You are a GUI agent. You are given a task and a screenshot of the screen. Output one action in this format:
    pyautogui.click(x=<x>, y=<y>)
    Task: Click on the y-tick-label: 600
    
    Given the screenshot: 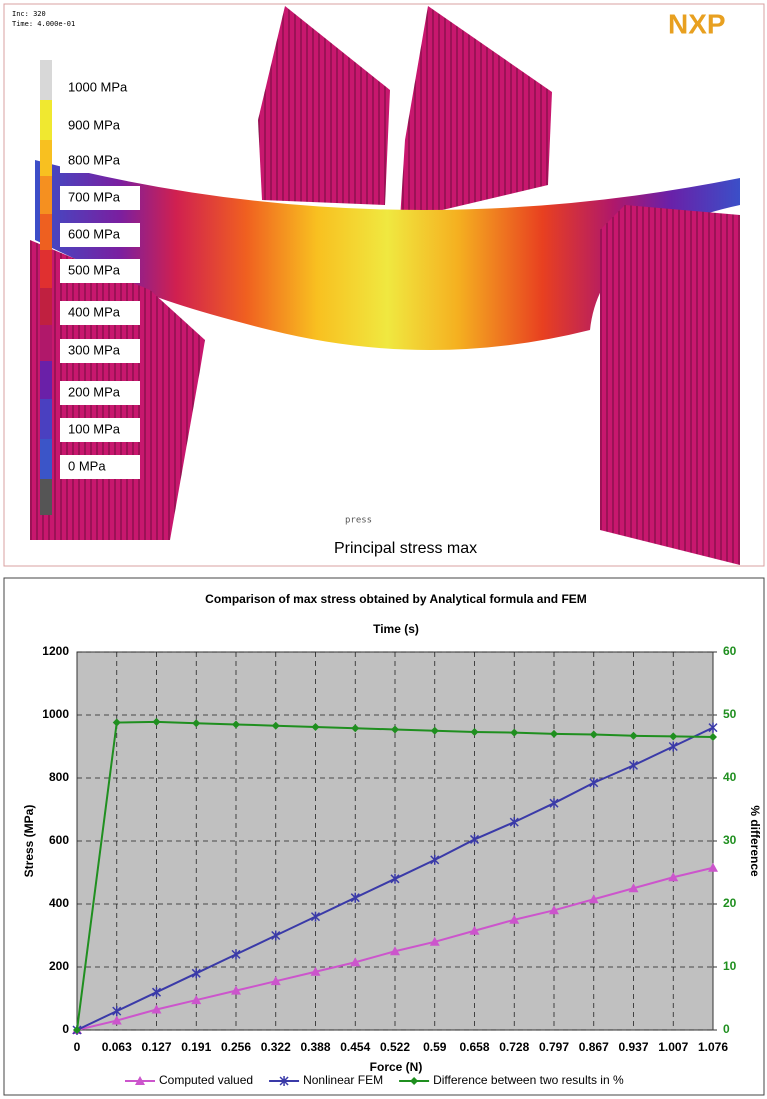 What is the action you would take?
    pyautogui.click(x=59, y=840)
    